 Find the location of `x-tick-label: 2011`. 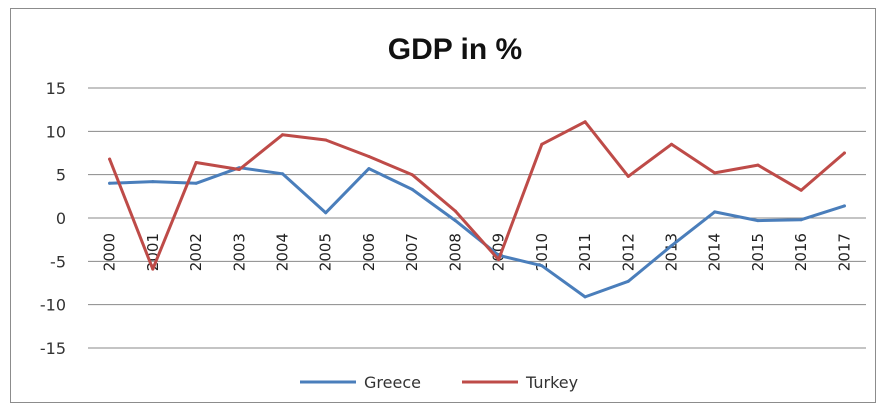

x-tick-label: 2011 is located at coordinates (585, 252).